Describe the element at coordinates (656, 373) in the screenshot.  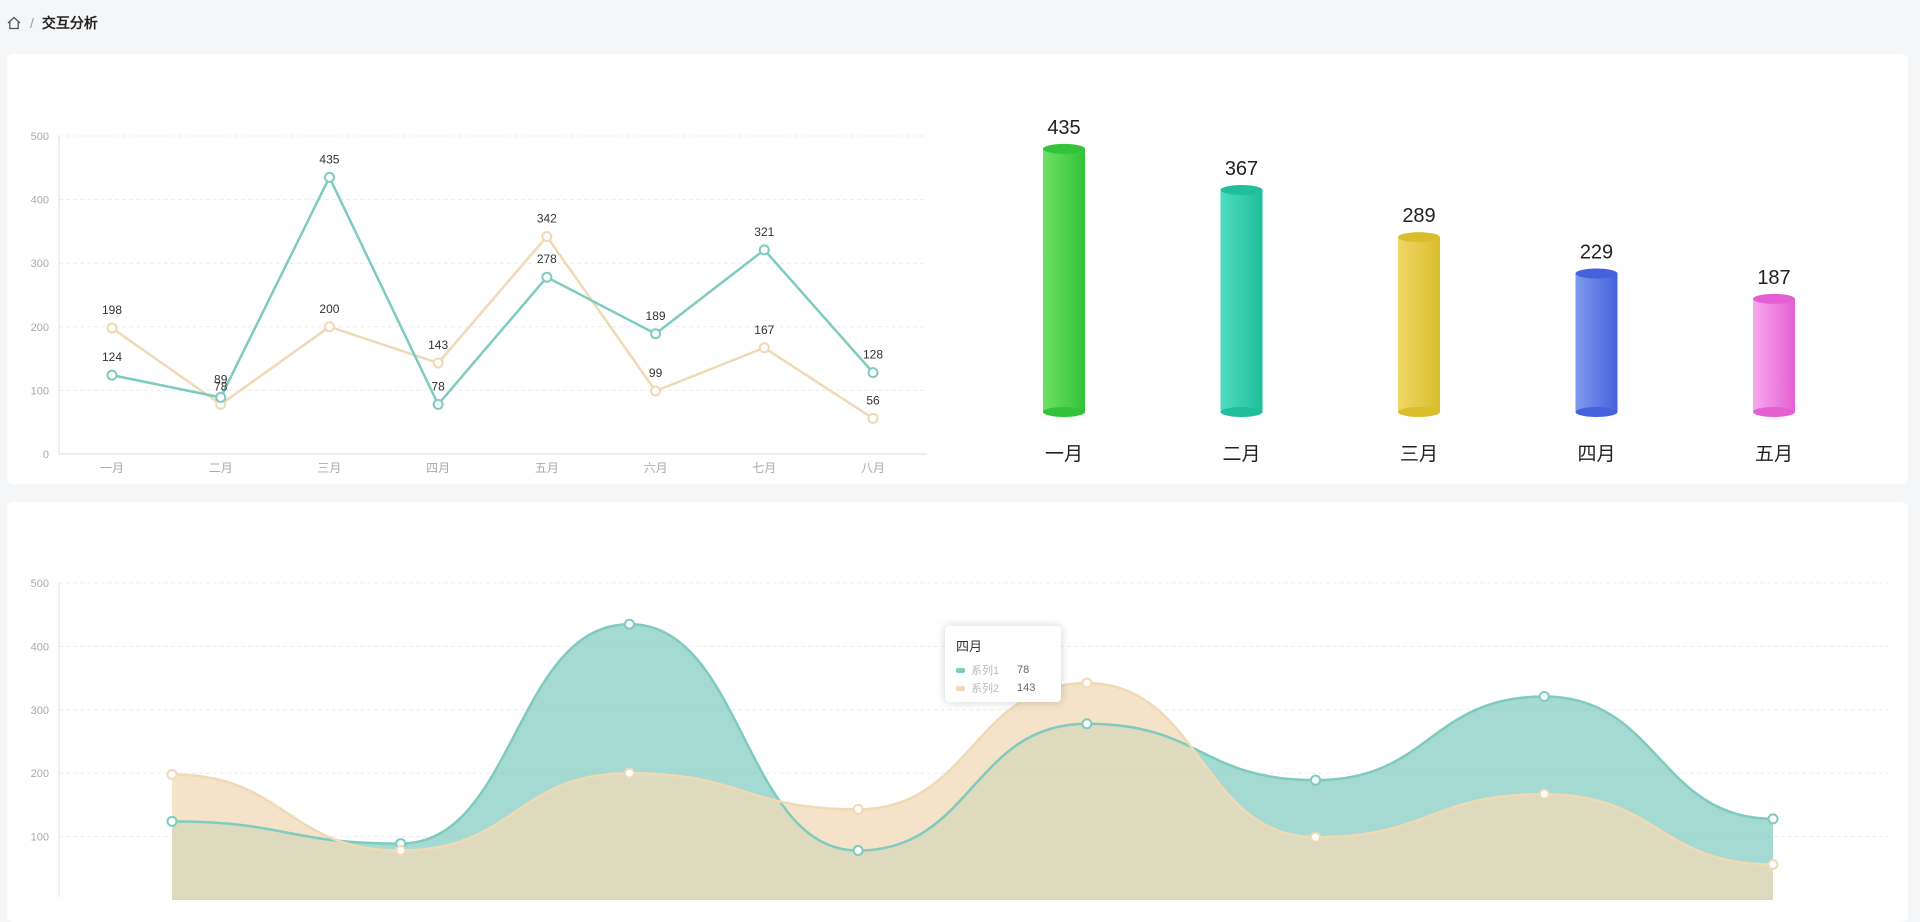
I see `data-label: 99` at that location.